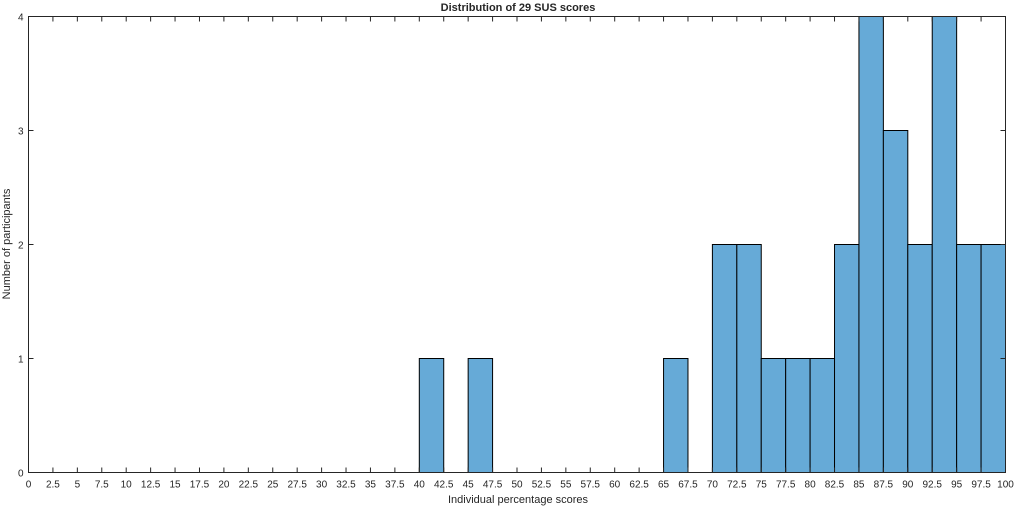 The height and width of the screenshot is (508, 1017). Describe the element at coordinates (932, 485) in the screenshot. I see `x-tick-label-37: 92.5` at that location.